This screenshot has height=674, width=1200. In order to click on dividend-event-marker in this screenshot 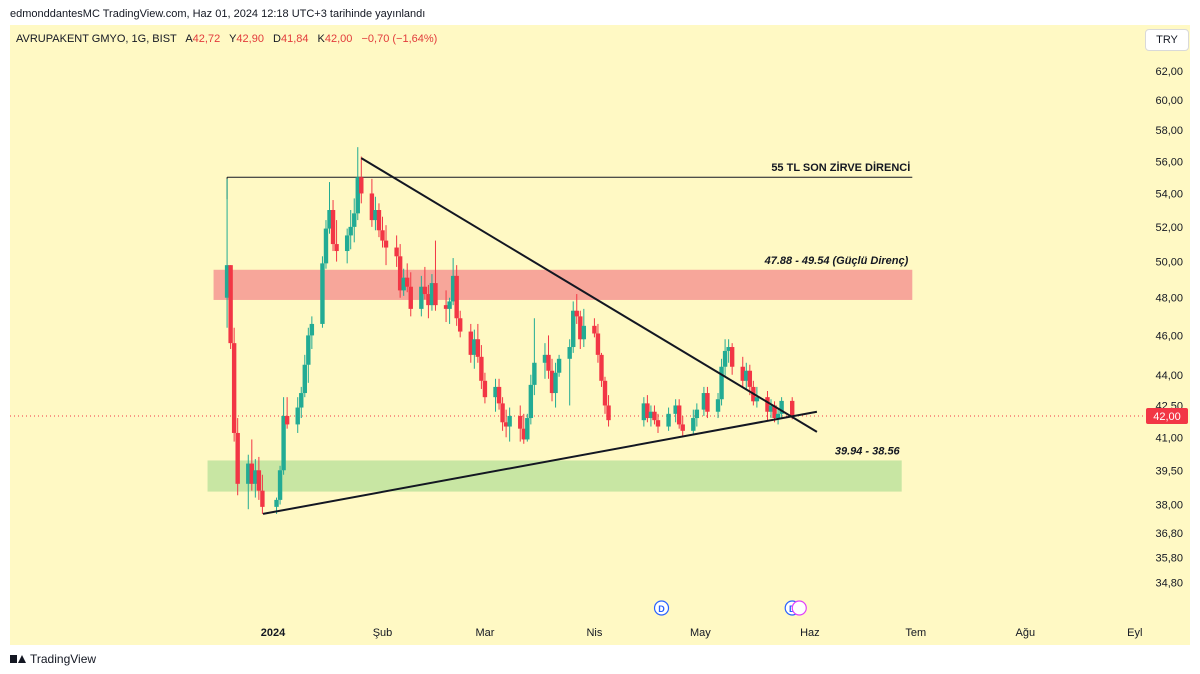, I will do `click(661, 608)`.